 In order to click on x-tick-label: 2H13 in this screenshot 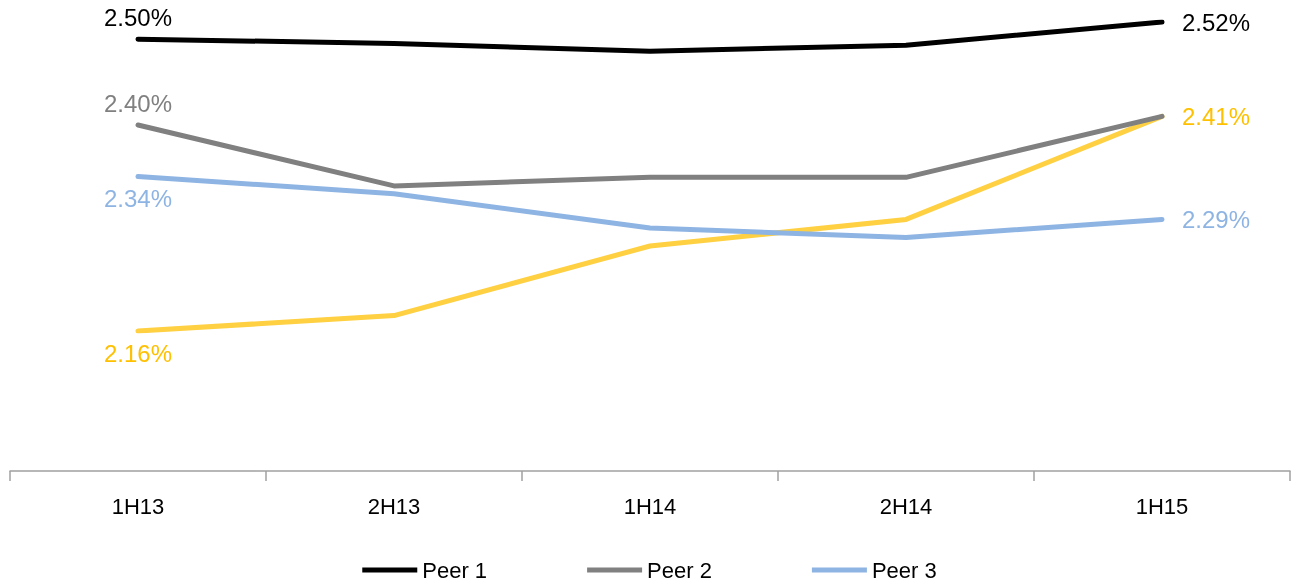, I will do `click(394, 506)`.